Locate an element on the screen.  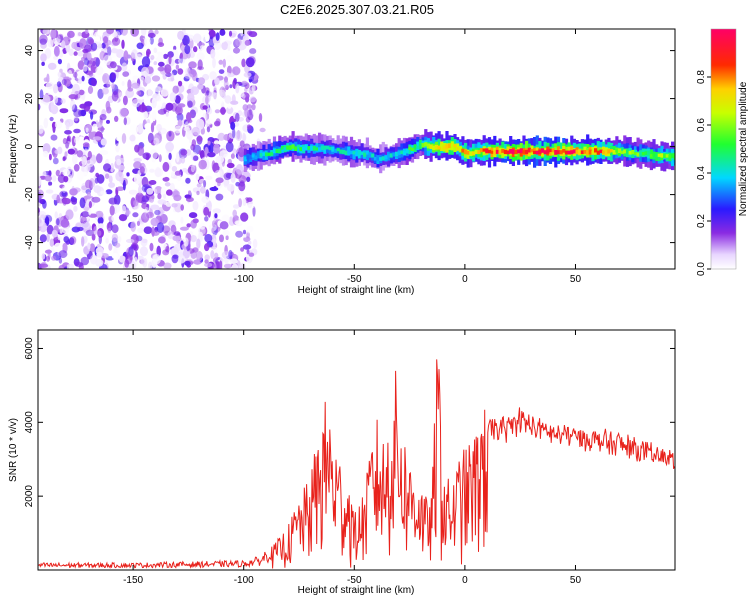
y-tick-label: -40 is located at coordinates (29, 242).